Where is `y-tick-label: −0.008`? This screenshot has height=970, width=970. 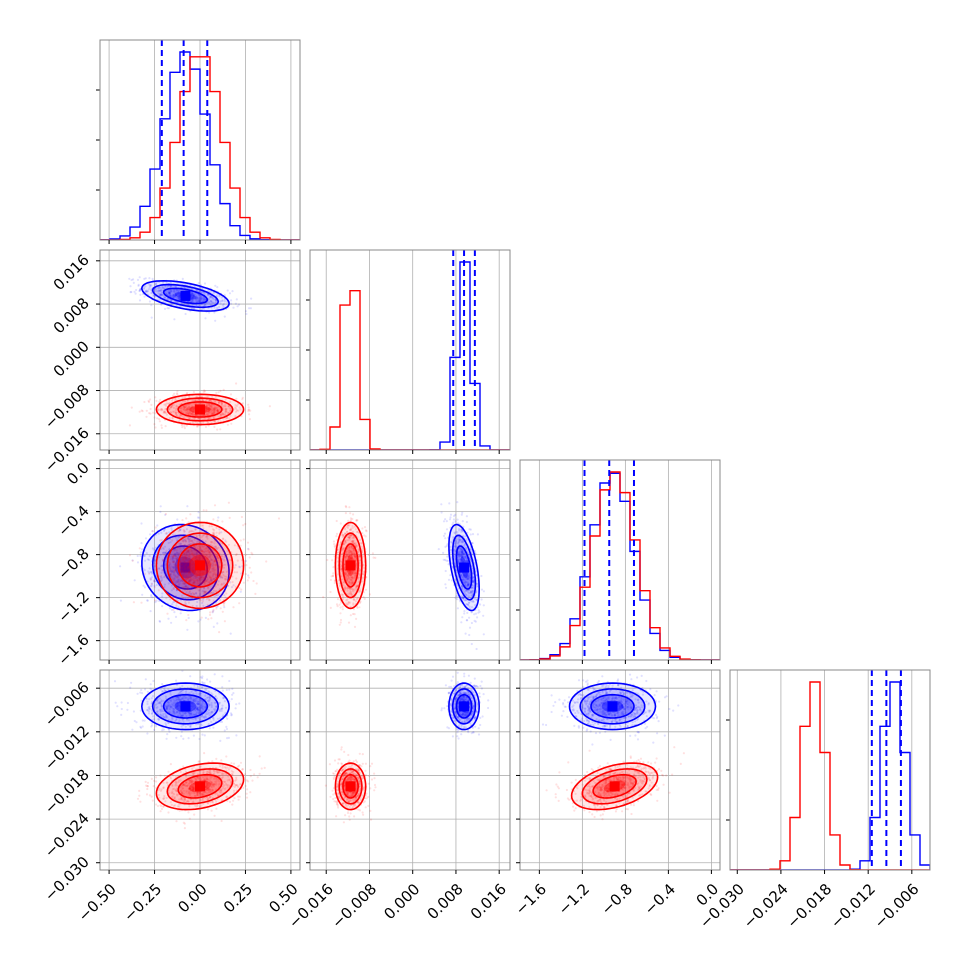 y-tick-label: −0.008 is located at coordinates (67, 407).